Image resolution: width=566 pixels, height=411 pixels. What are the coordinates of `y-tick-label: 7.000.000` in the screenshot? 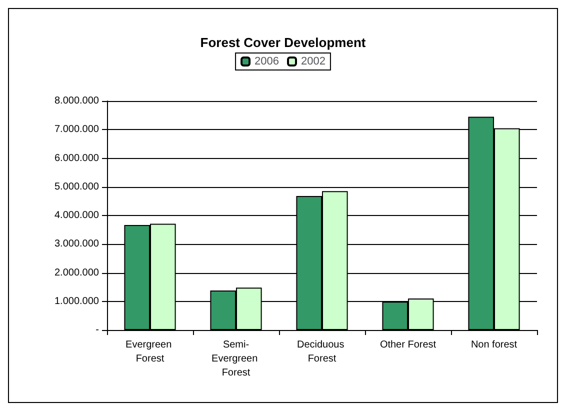 It's located at (77, 130).